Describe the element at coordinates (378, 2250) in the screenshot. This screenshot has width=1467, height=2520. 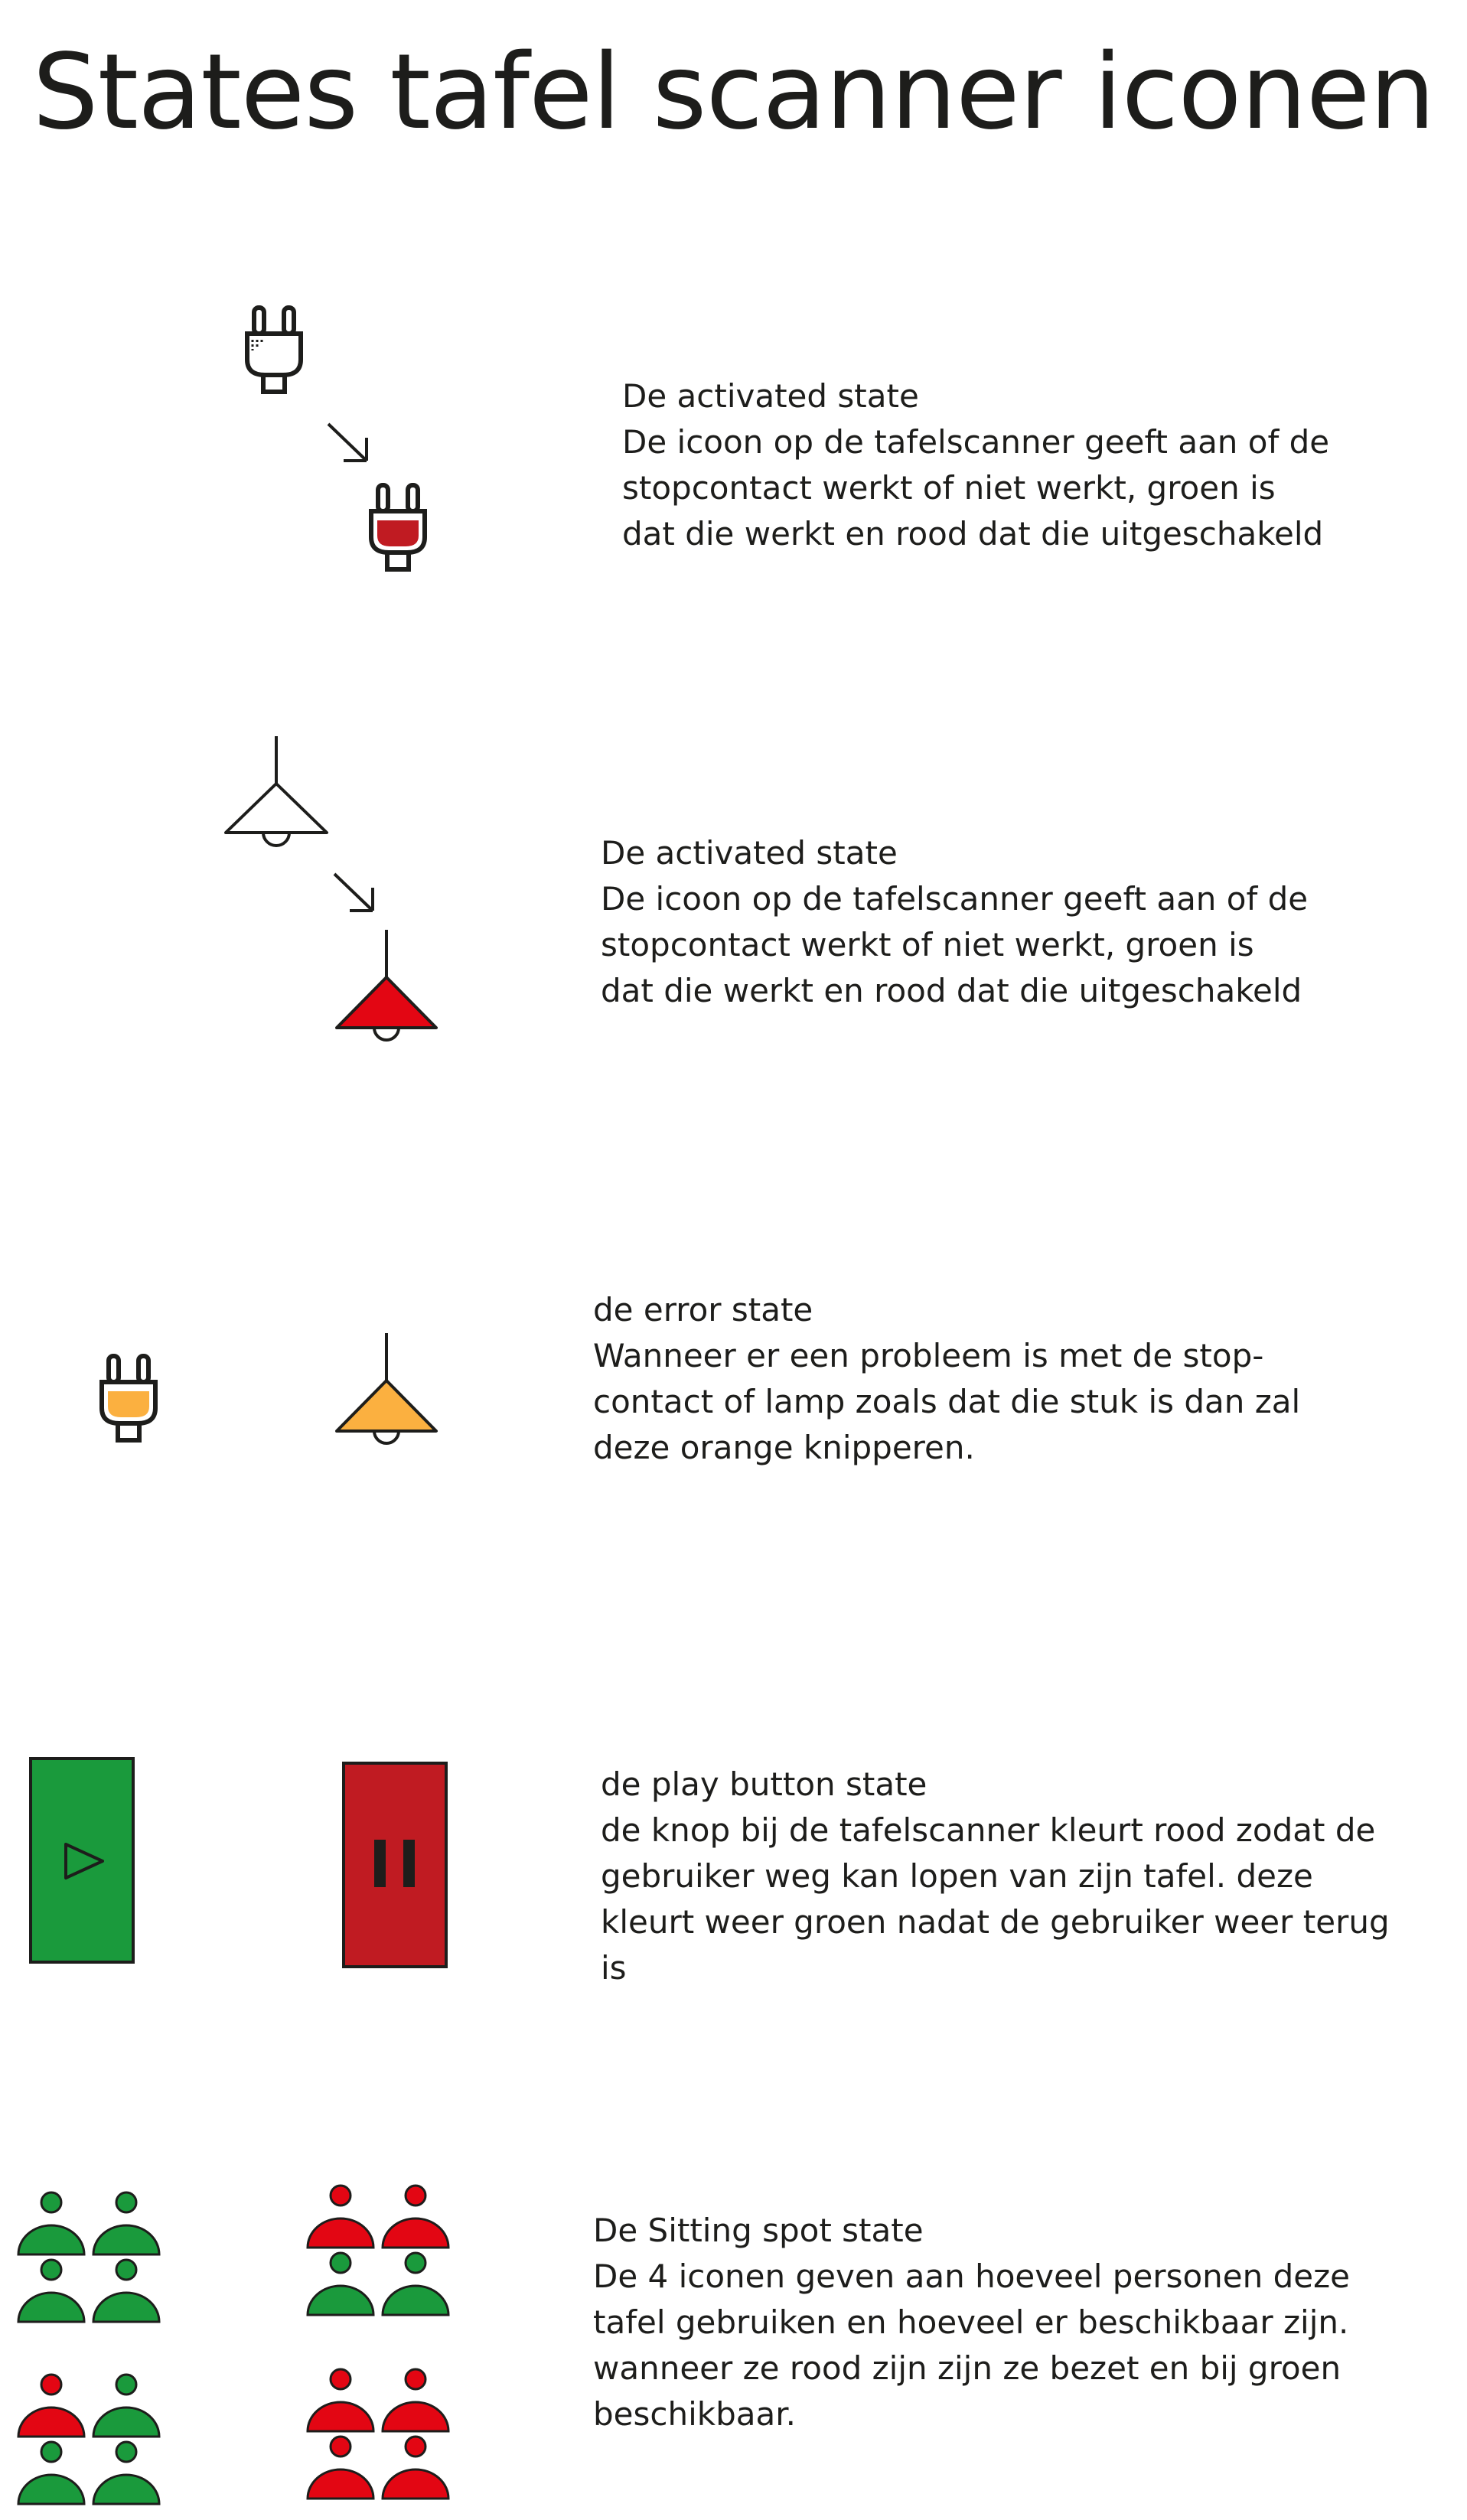
I see `people-two-red-icon` at that location.